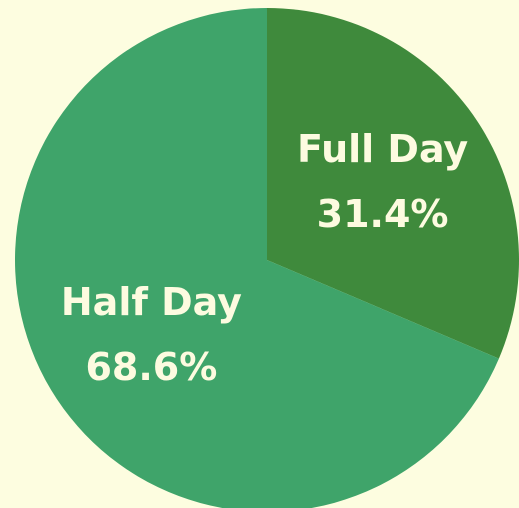 This screenshot has width=519, height=508. Describe the element at coordinates (383, 214) in the screenshot. I see `slice-value-label: 31.4%` at that location.